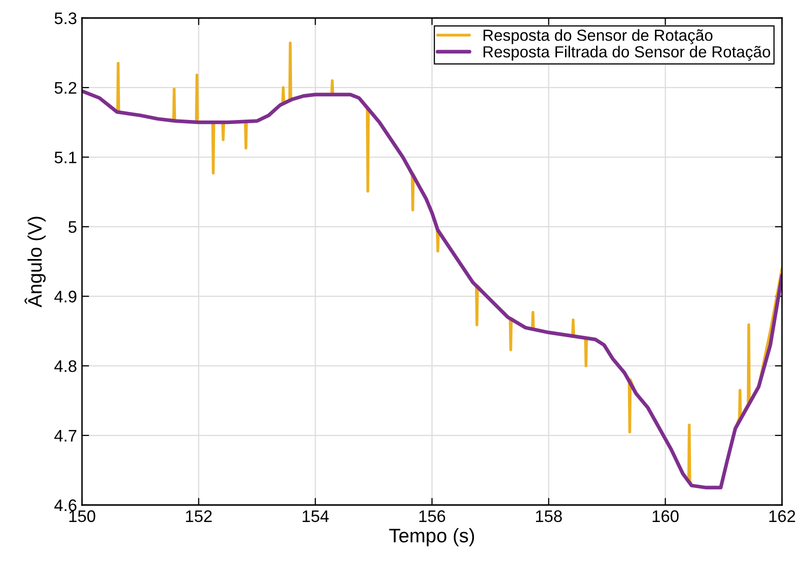  I want to click on y-axis-title: Ângulo (V), so click(35, 262).